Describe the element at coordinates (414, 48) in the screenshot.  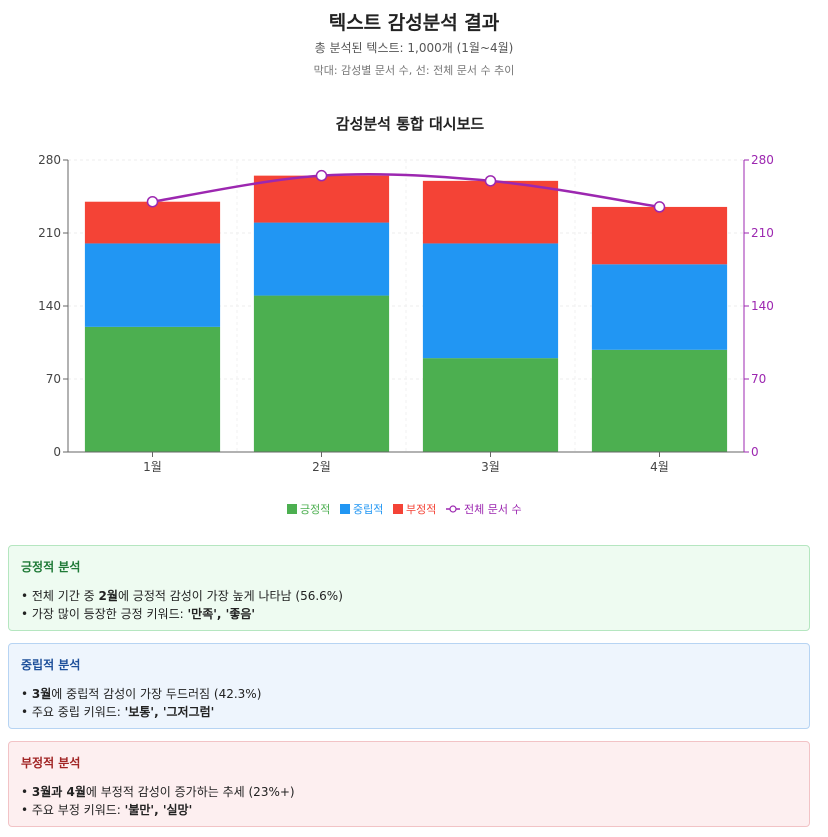
I see `page-subtitle: 총 분석된 텍스트: 1,000개 (1월~4월)` at that location.